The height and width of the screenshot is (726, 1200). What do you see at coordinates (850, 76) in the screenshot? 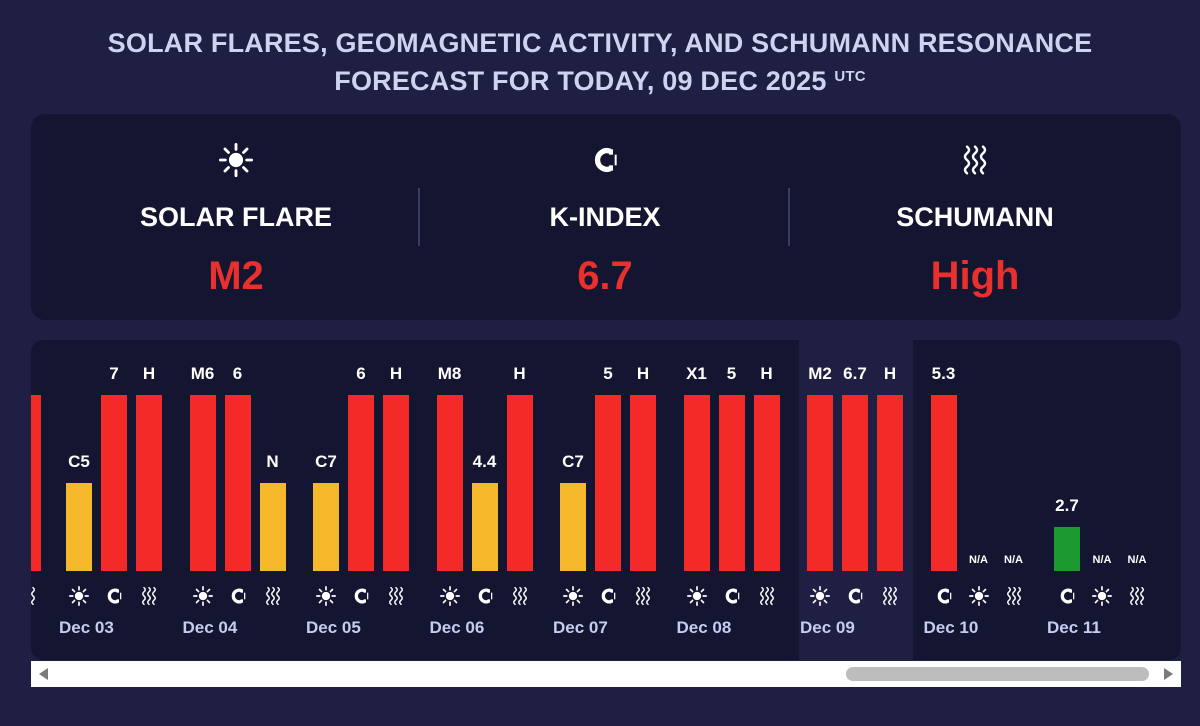
I see `utc-label: UTC` at bounding box center [850, 76].